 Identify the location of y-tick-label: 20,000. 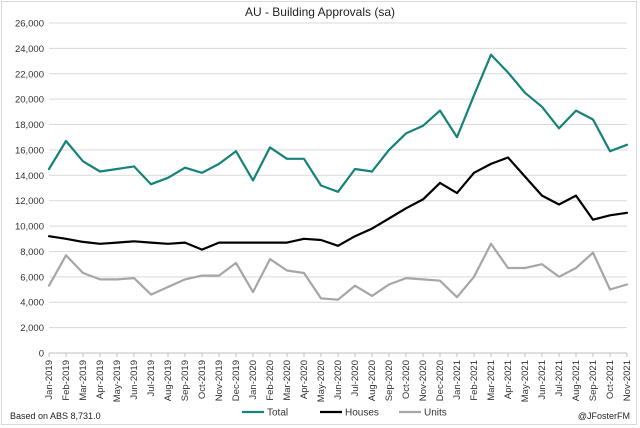
(29, 100).